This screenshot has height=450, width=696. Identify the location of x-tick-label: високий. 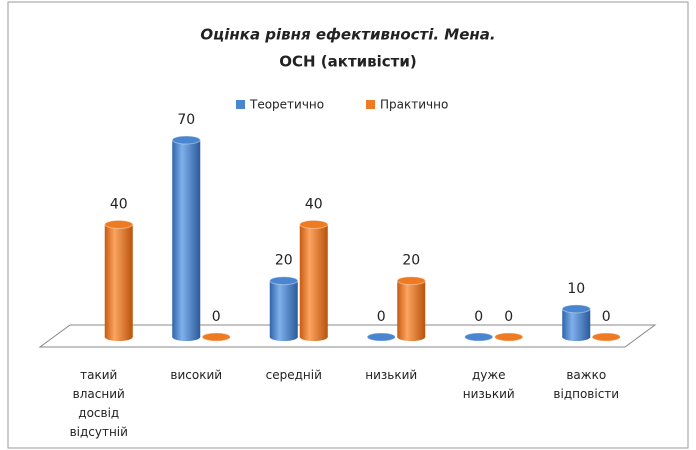
(196, 375).